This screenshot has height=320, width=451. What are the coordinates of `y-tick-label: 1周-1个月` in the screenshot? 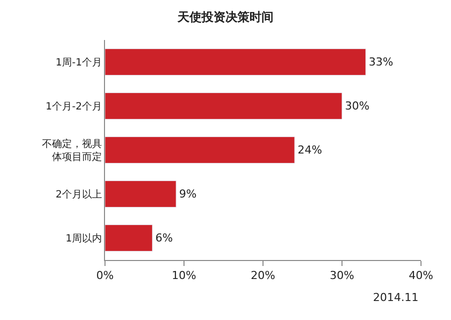 It's located at (79, 62).